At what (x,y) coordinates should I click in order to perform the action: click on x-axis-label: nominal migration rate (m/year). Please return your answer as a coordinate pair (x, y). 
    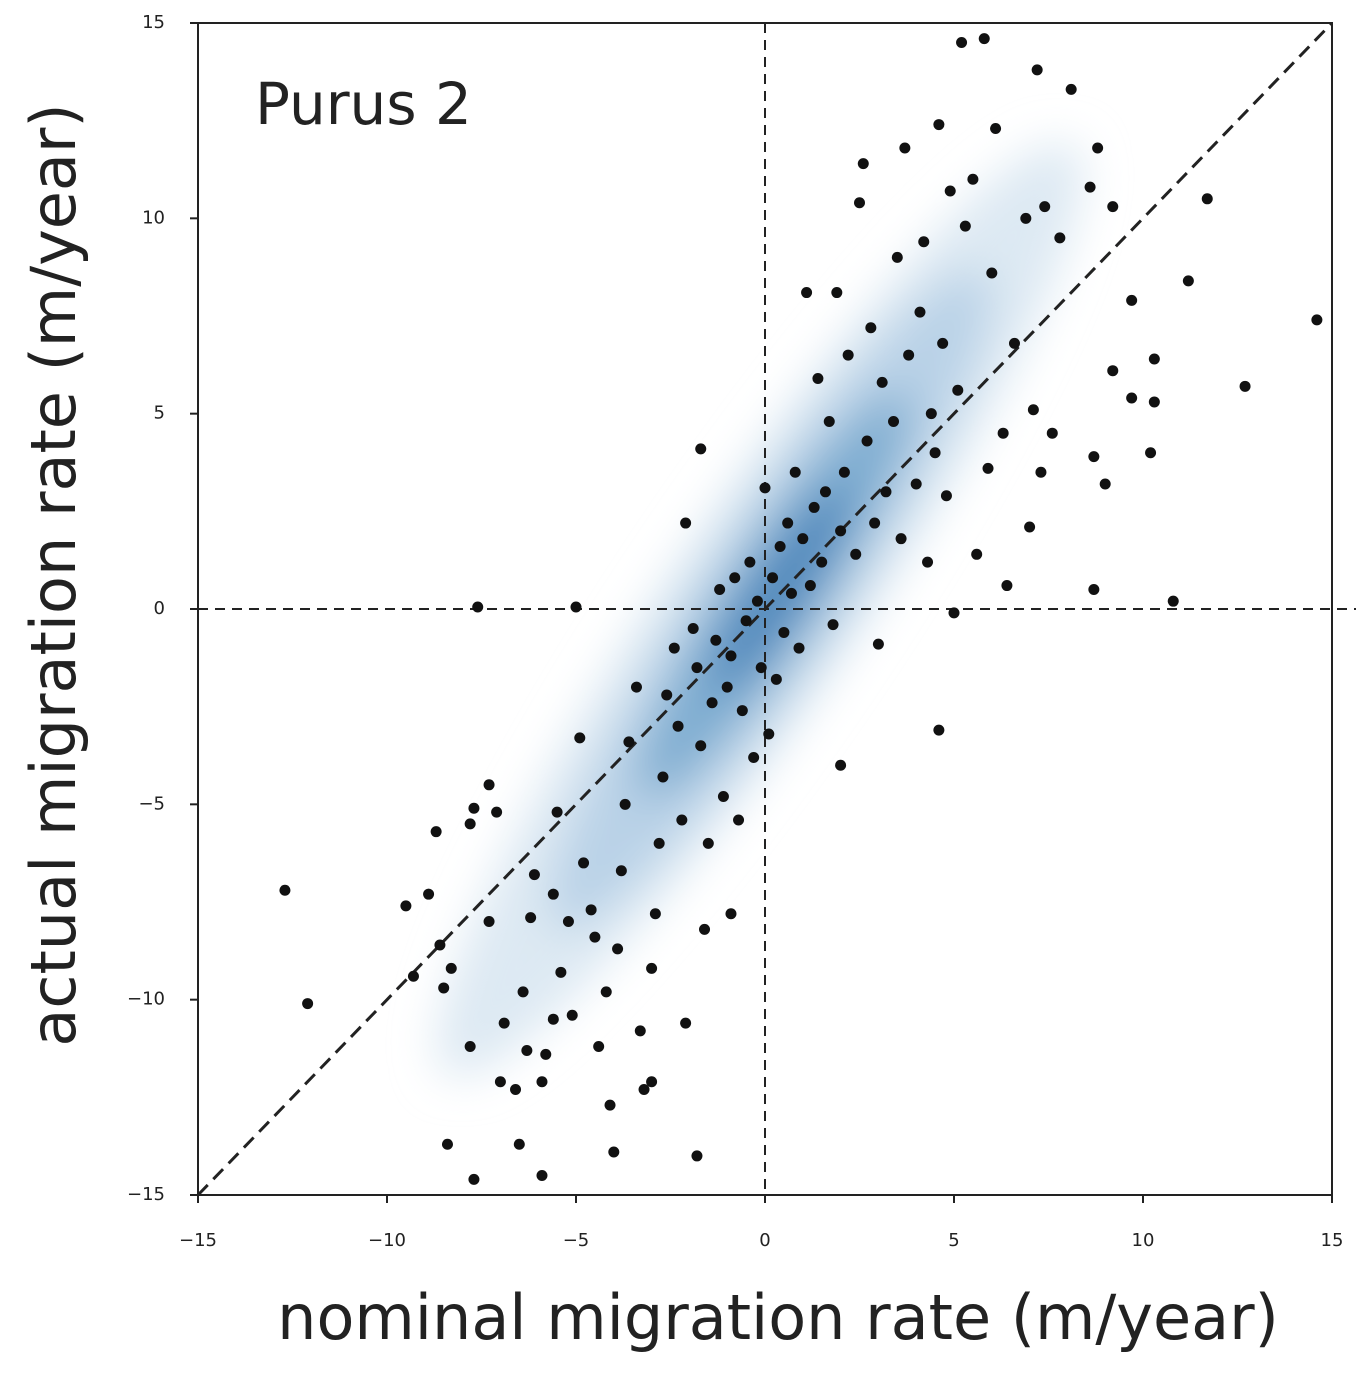
    Looking at the image, I should click on (778, 1317).